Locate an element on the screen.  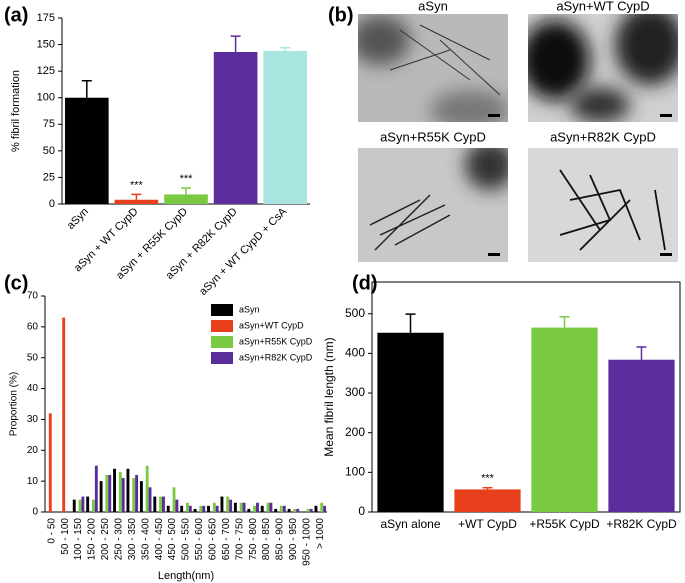
micrograph-title: aSyn+R55K CypD is located at coordinates (433, 136).